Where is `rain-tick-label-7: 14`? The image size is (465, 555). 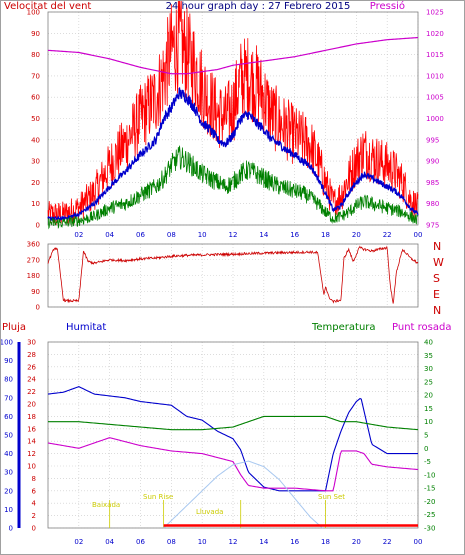 rain-tick-label-7: 14 is located at coordinates (31, 442).